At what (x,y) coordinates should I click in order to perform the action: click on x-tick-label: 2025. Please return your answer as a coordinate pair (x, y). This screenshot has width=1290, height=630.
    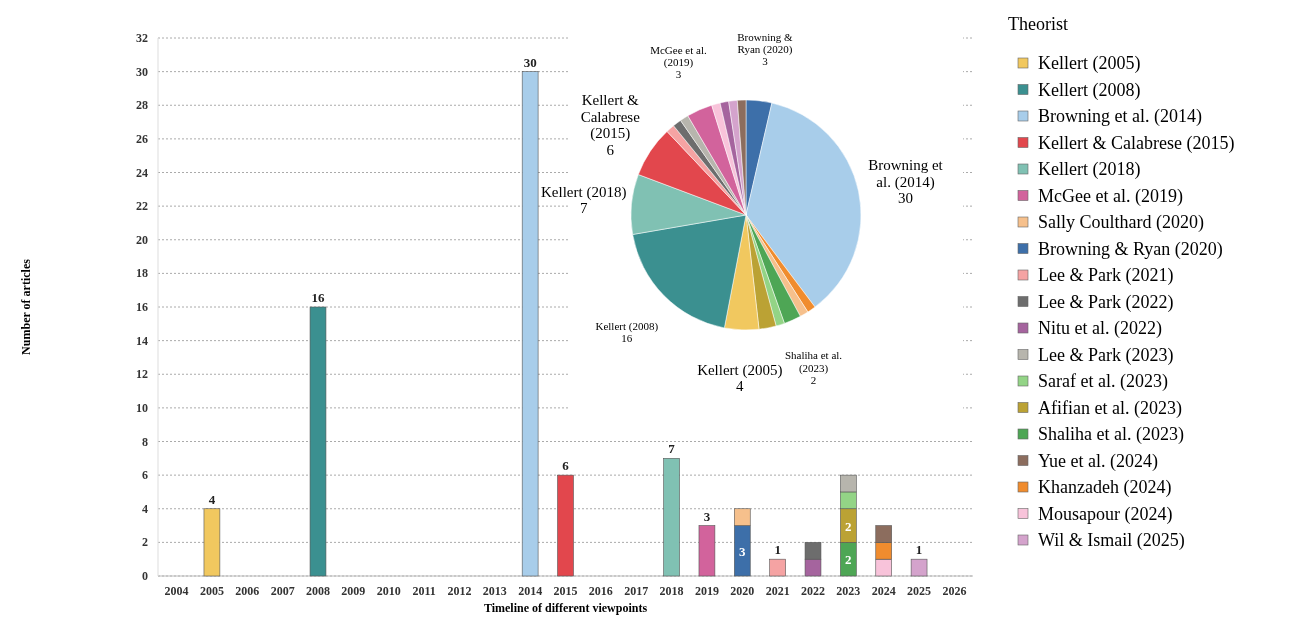
    Looking at the image, I should click on (919, 591).